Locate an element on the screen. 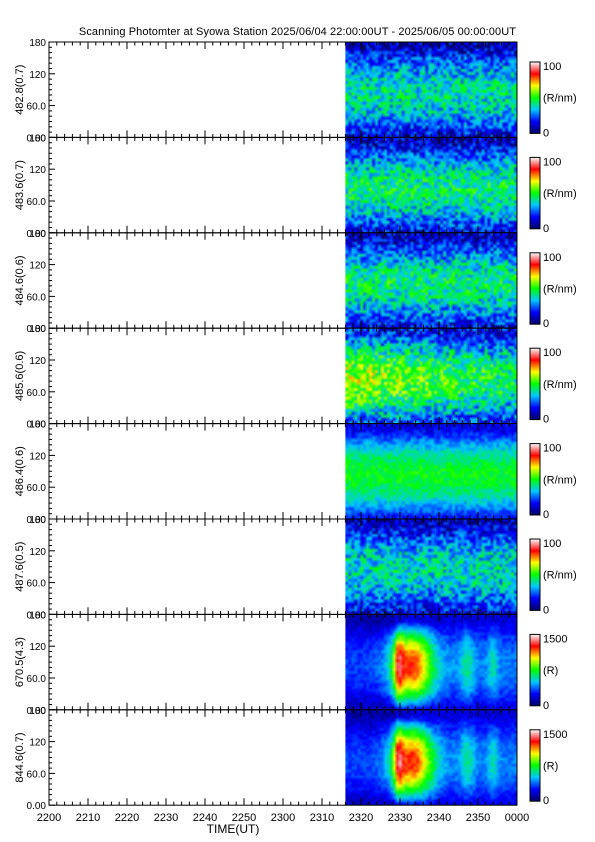 Image resolution: width=595 pixels, height=842 pixels. x-axis-label: TIME(UT) is located at coordinates (233, 829).